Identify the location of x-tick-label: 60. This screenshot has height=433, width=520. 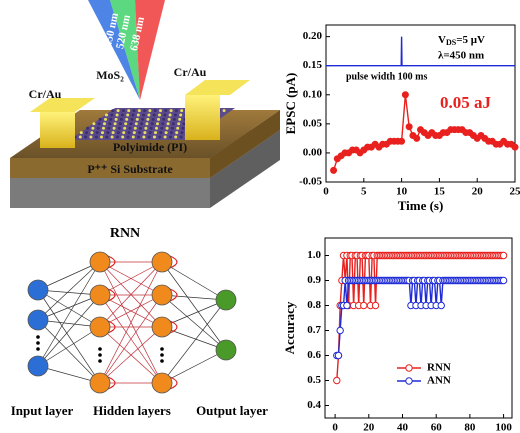
(437, 427).